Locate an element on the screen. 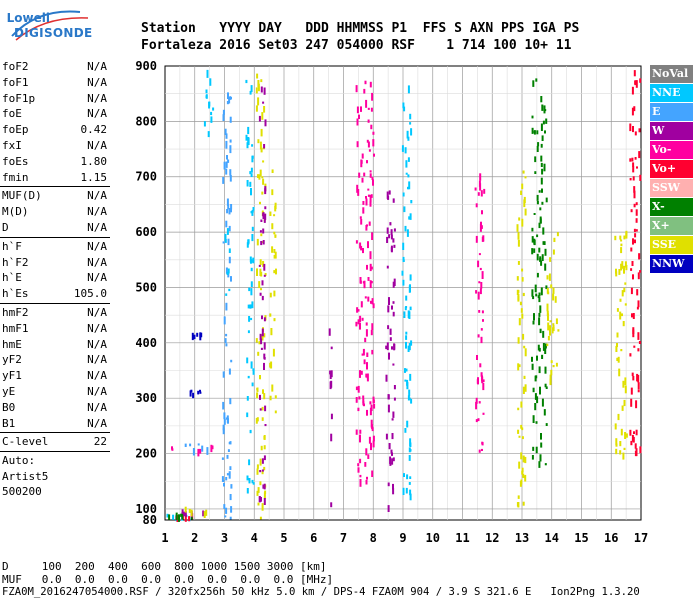 The height and width of the screenshot is (600, 700). y-axis-min-label: 80 is located at coordinates (150, 520).